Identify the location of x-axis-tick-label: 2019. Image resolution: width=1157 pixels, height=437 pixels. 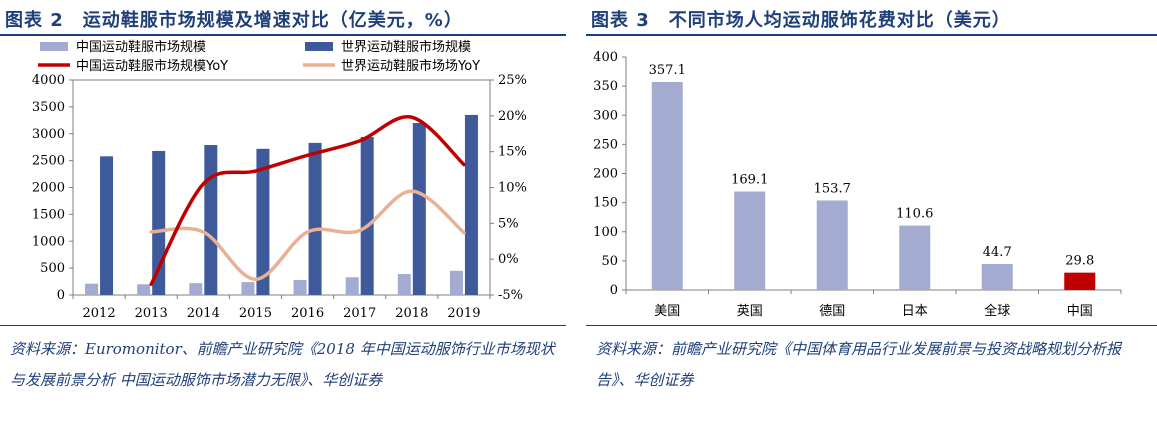
(463, 313).